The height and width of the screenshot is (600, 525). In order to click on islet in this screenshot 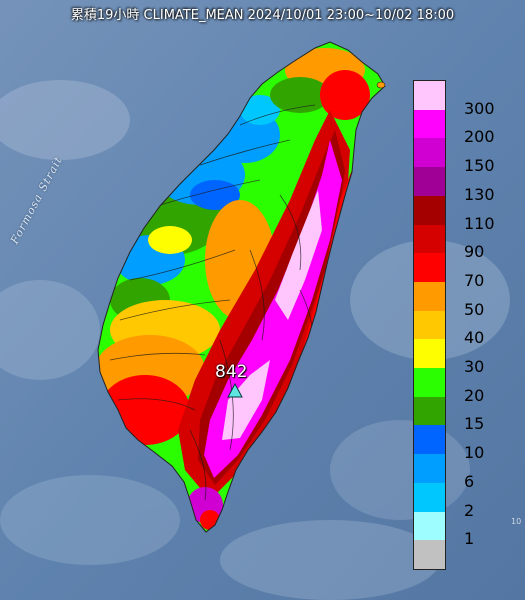, I will do `click(381, 85)`.